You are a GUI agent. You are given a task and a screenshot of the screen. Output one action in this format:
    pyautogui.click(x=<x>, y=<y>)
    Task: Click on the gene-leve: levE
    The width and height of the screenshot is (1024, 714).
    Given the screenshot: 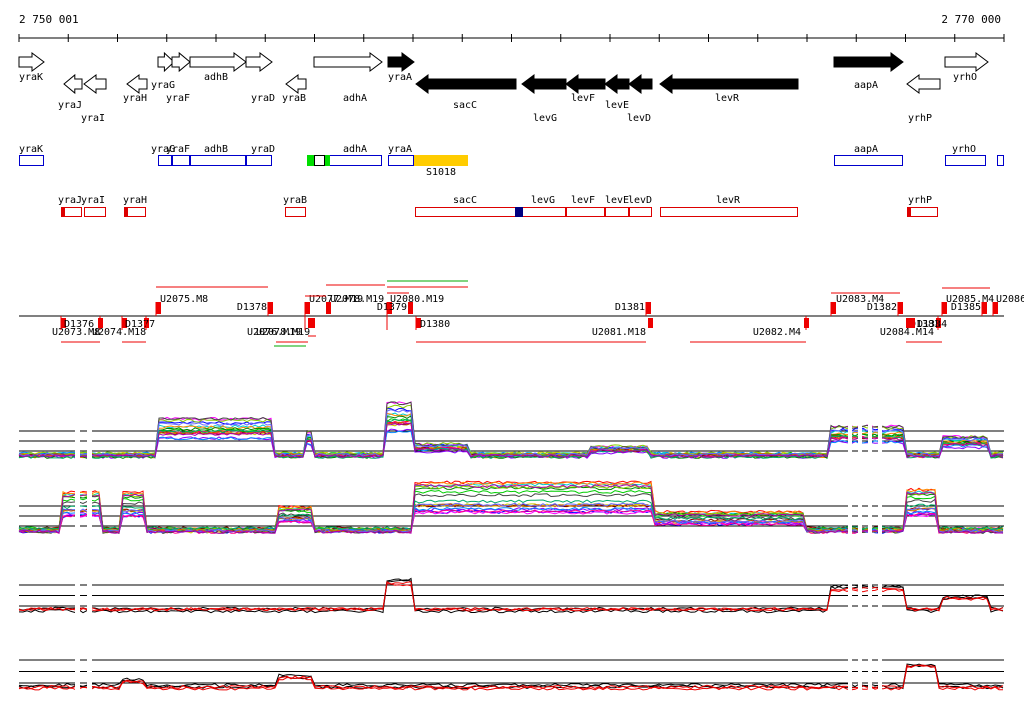 What is the action you would take?
    pyautogui.click(x=617, y=92)
    